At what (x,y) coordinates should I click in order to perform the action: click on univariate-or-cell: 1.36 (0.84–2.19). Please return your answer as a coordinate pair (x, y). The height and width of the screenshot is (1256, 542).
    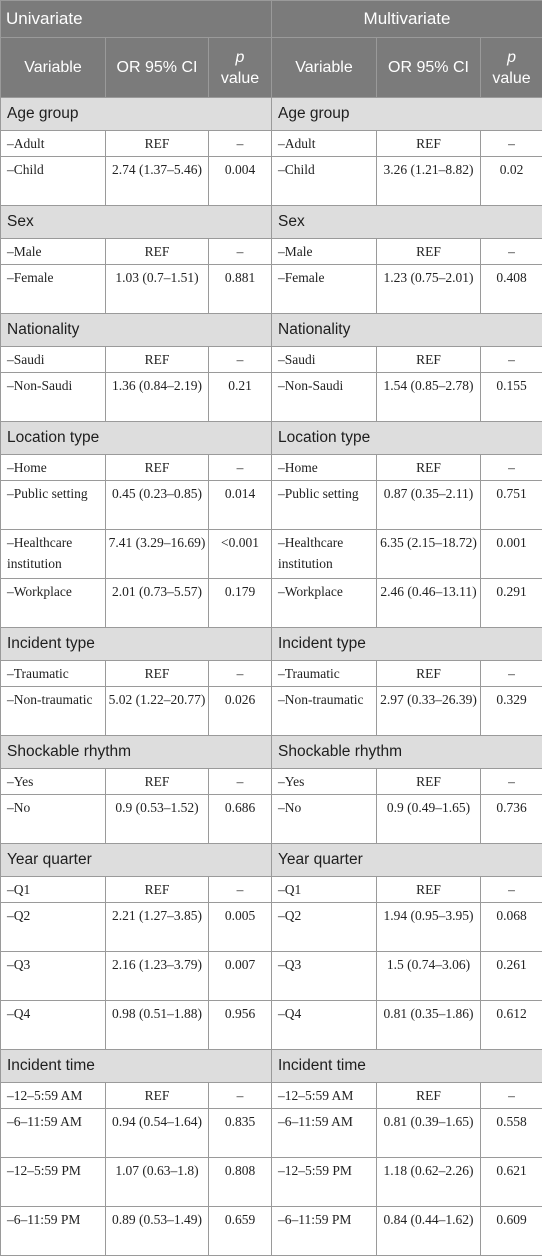
    Looking at the image, I should click on (157, 397).